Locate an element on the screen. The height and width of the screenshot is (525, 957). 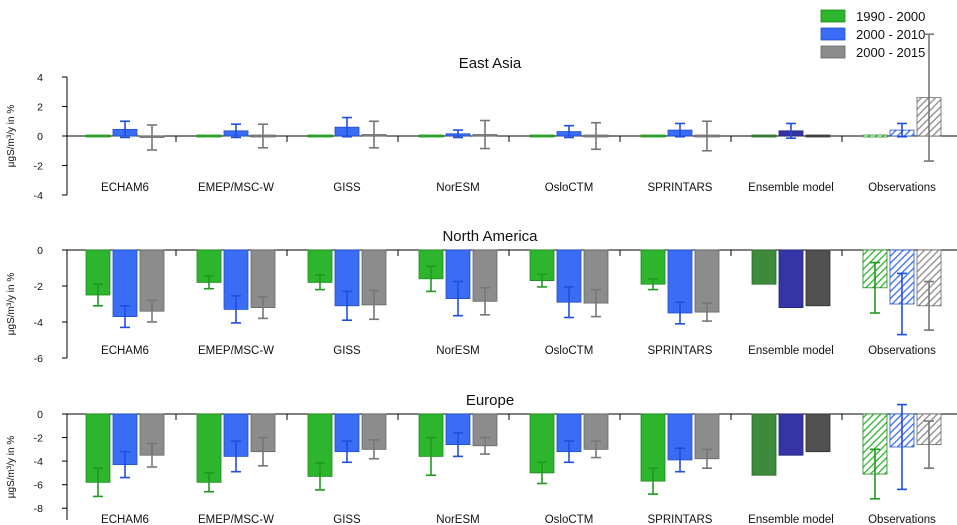
legend-label: 1990 - 2000 is located at coordinates (890, 16).